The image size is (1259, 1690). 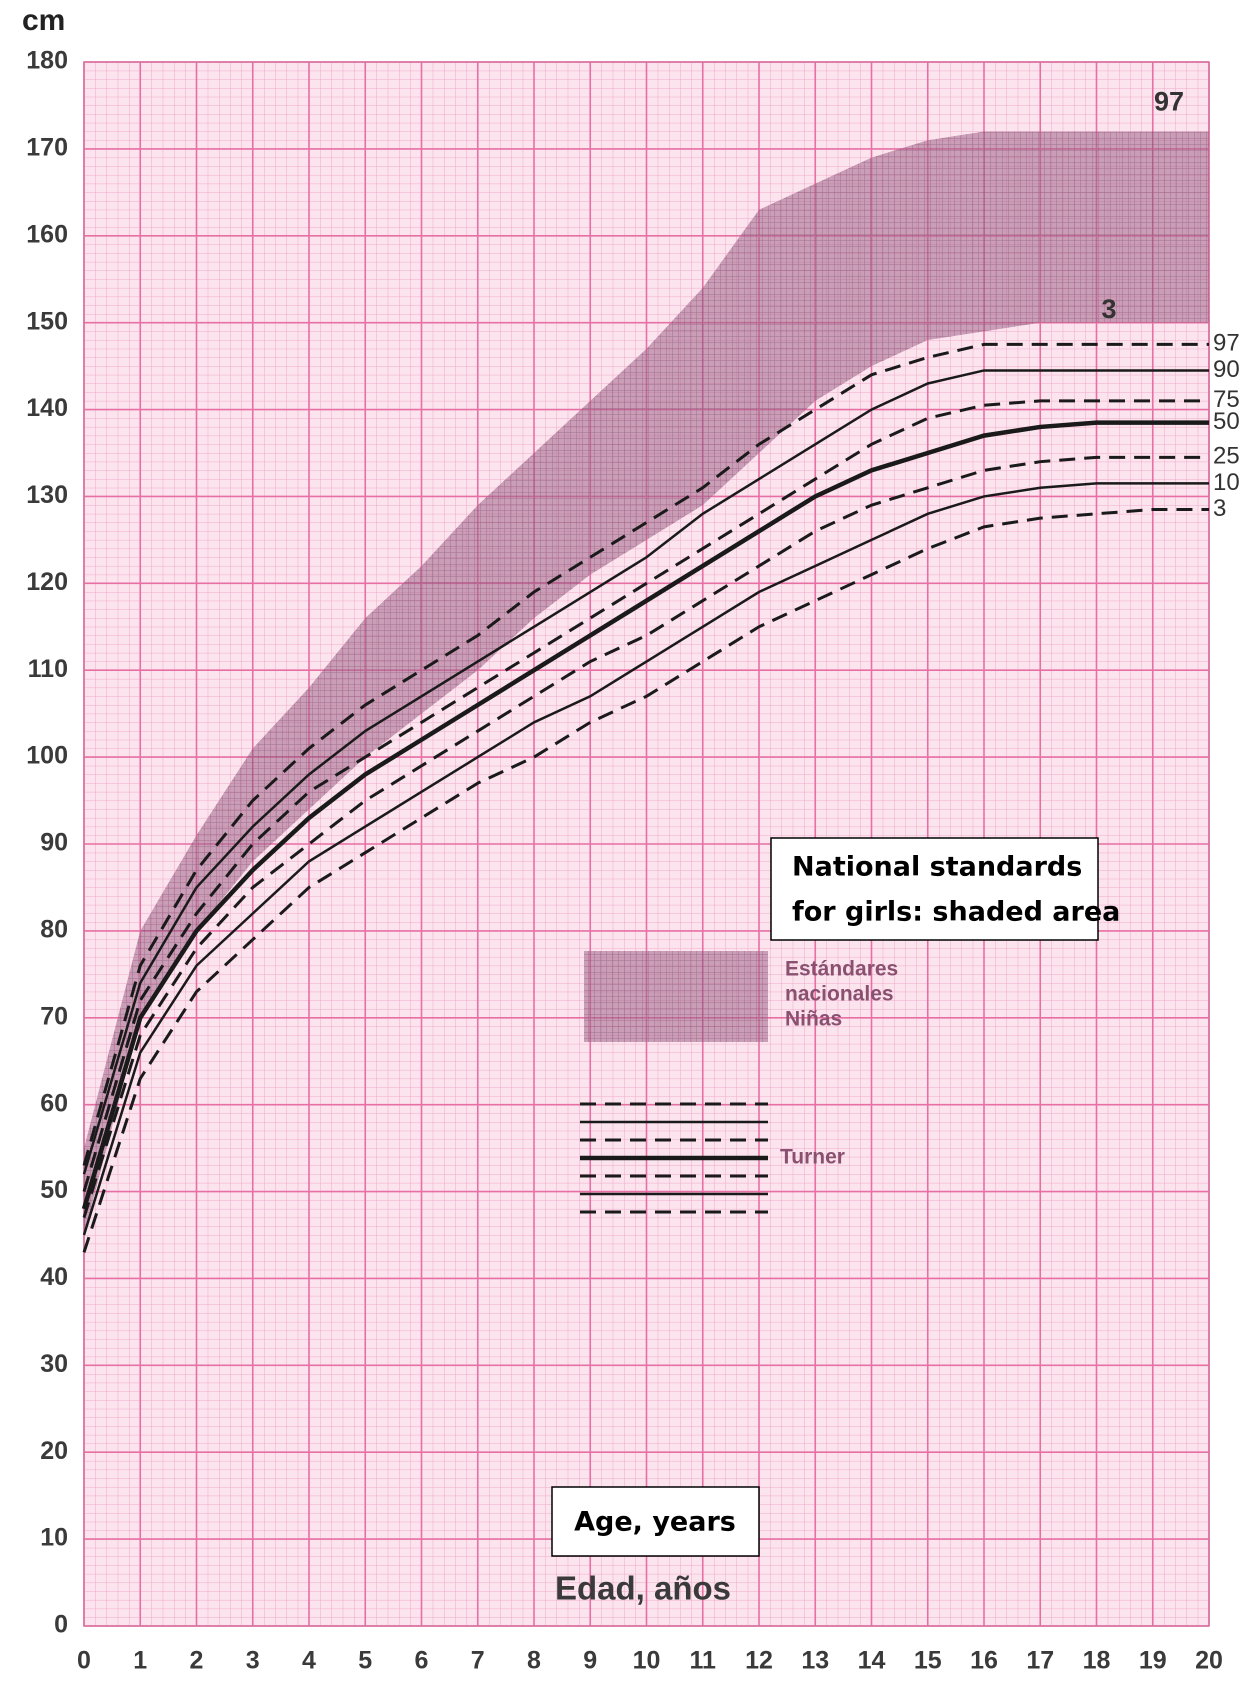 What do you see at coordinates (956, 912) in the screenshot?
I see `annotation-text: for girls: shaded area` at bounding box center [956, 912].